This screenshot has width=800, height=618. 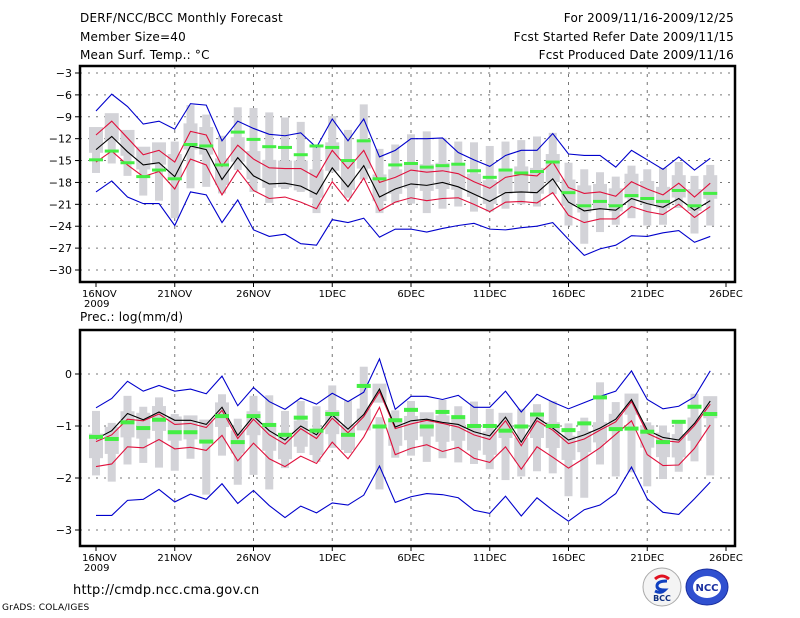 I want to click on ncc-logo: NCC, so click(x=707, y=587).